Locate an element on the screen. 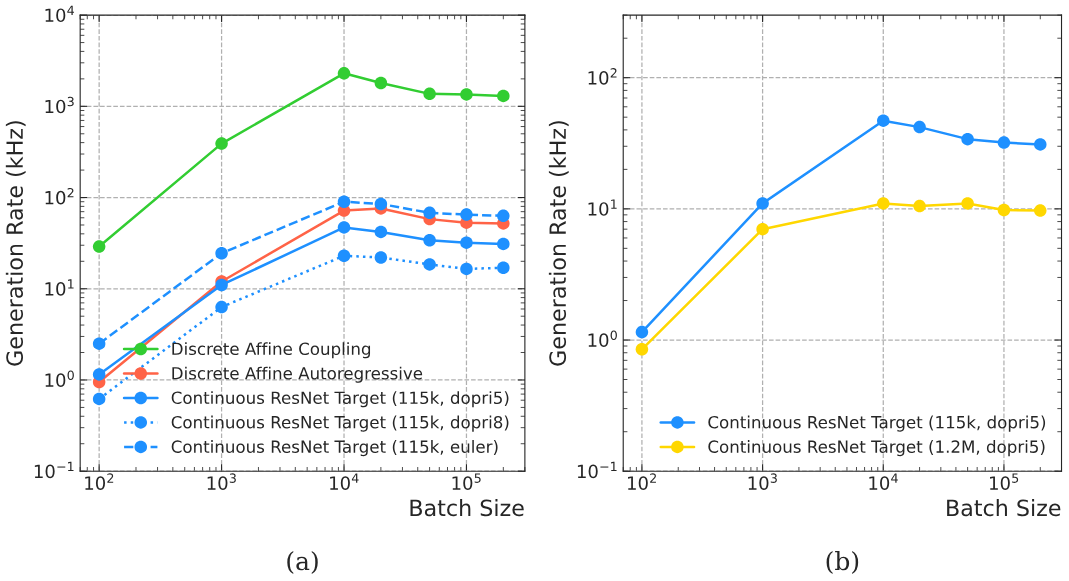  legend-label: Continuous ResNet Target (115k, dopri8) is located at coordinates (340, 423).